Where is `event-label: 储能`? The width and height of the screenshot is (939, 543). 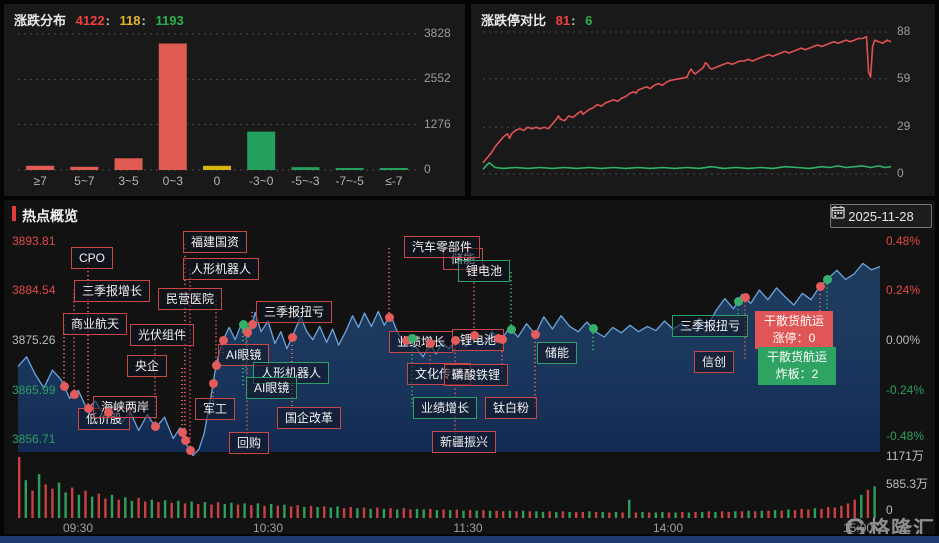
event-label: 储能 is located at coordinates (557, 353).